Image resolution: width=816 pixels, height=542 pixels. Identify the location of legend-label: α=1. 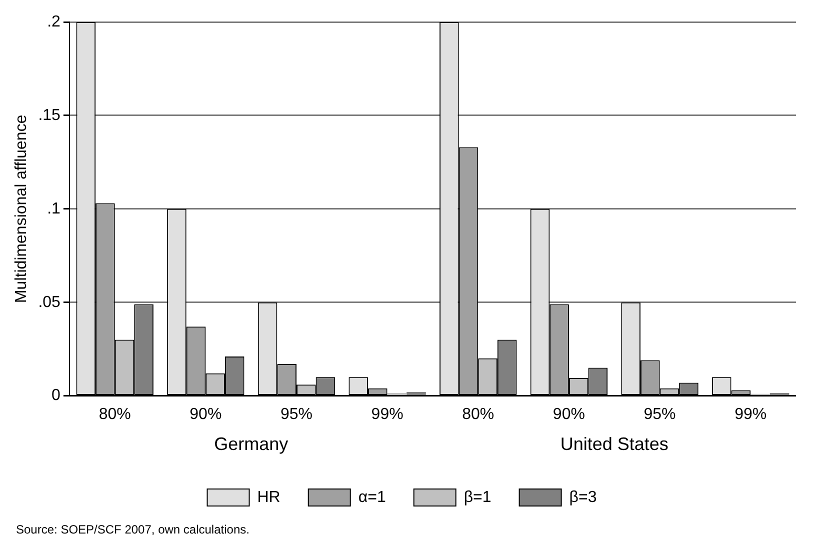
(372, 497).